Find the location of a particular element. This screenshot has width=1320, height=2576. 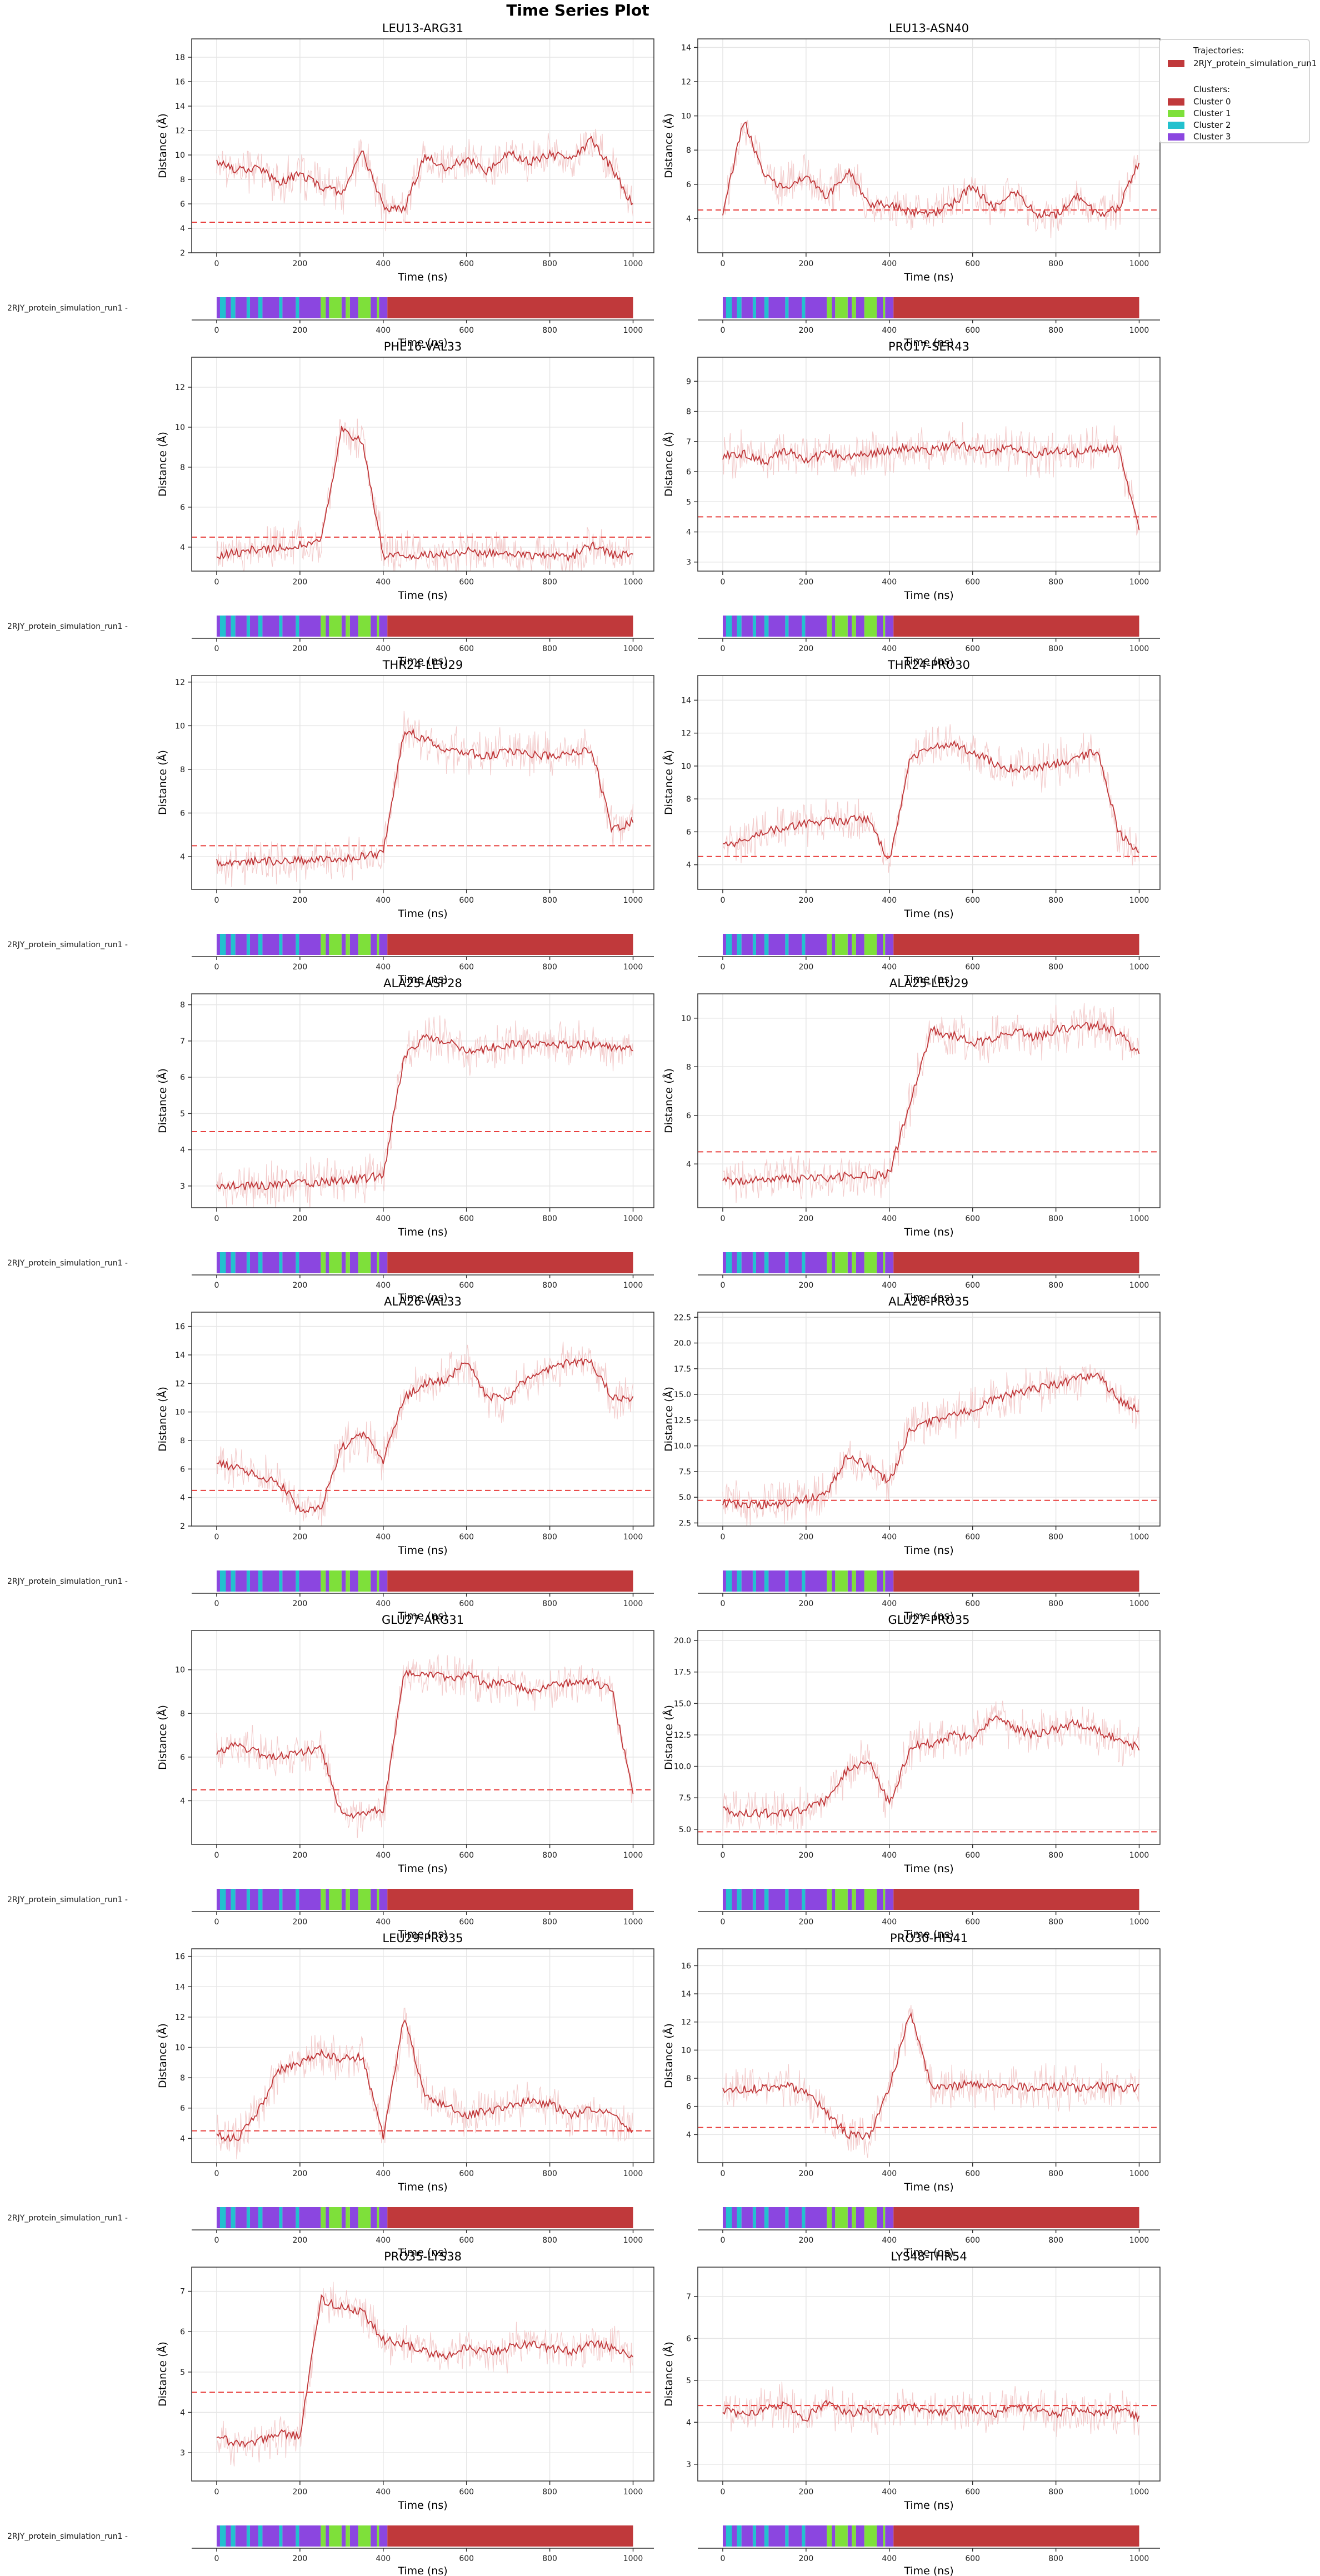

cluster-timeline: 0 200 400 600 800 1000 Time (ns) is located at coordinates (929, 1596).